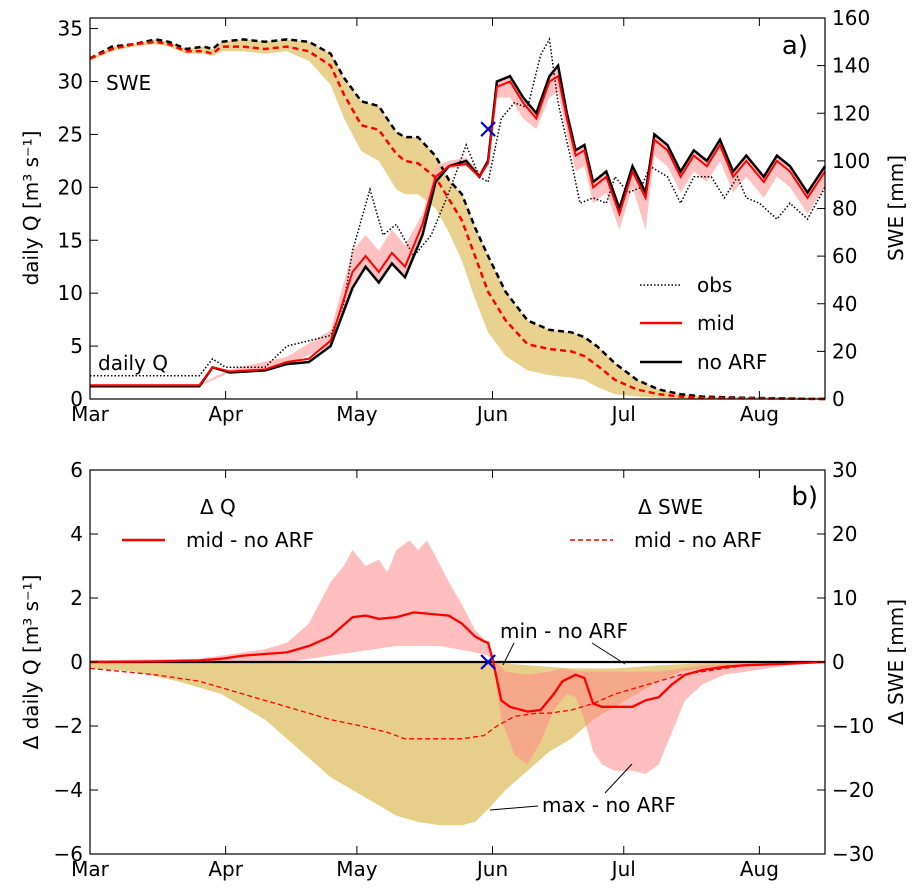  Describe the element at coordinates (68, 854) in the screenshot. I see `panel-b-y-tick-label-left: −6` at that location.